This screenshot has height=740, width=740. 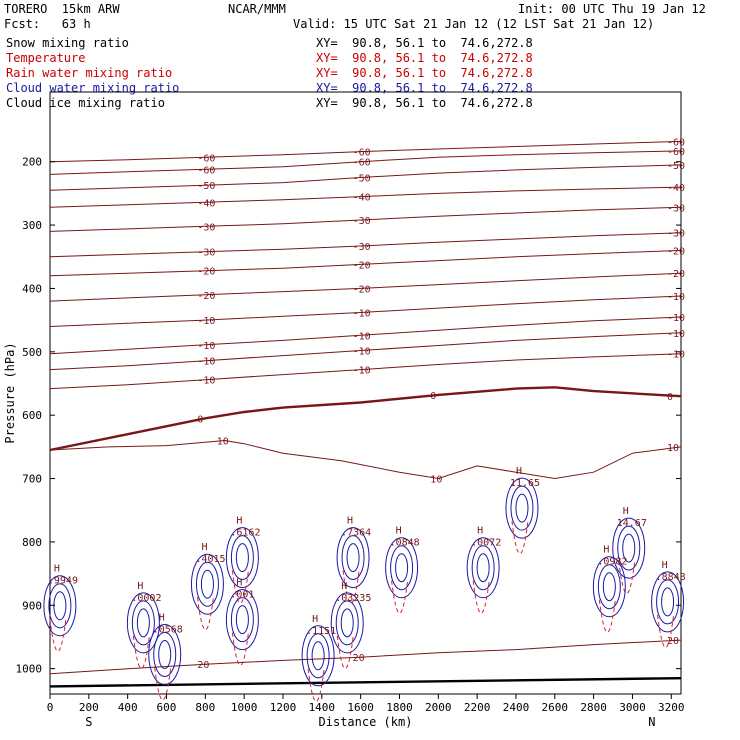 I want to click on init-time: Init: 00 UTC Thu 19 Jan 12, so click(x=612, y=9).